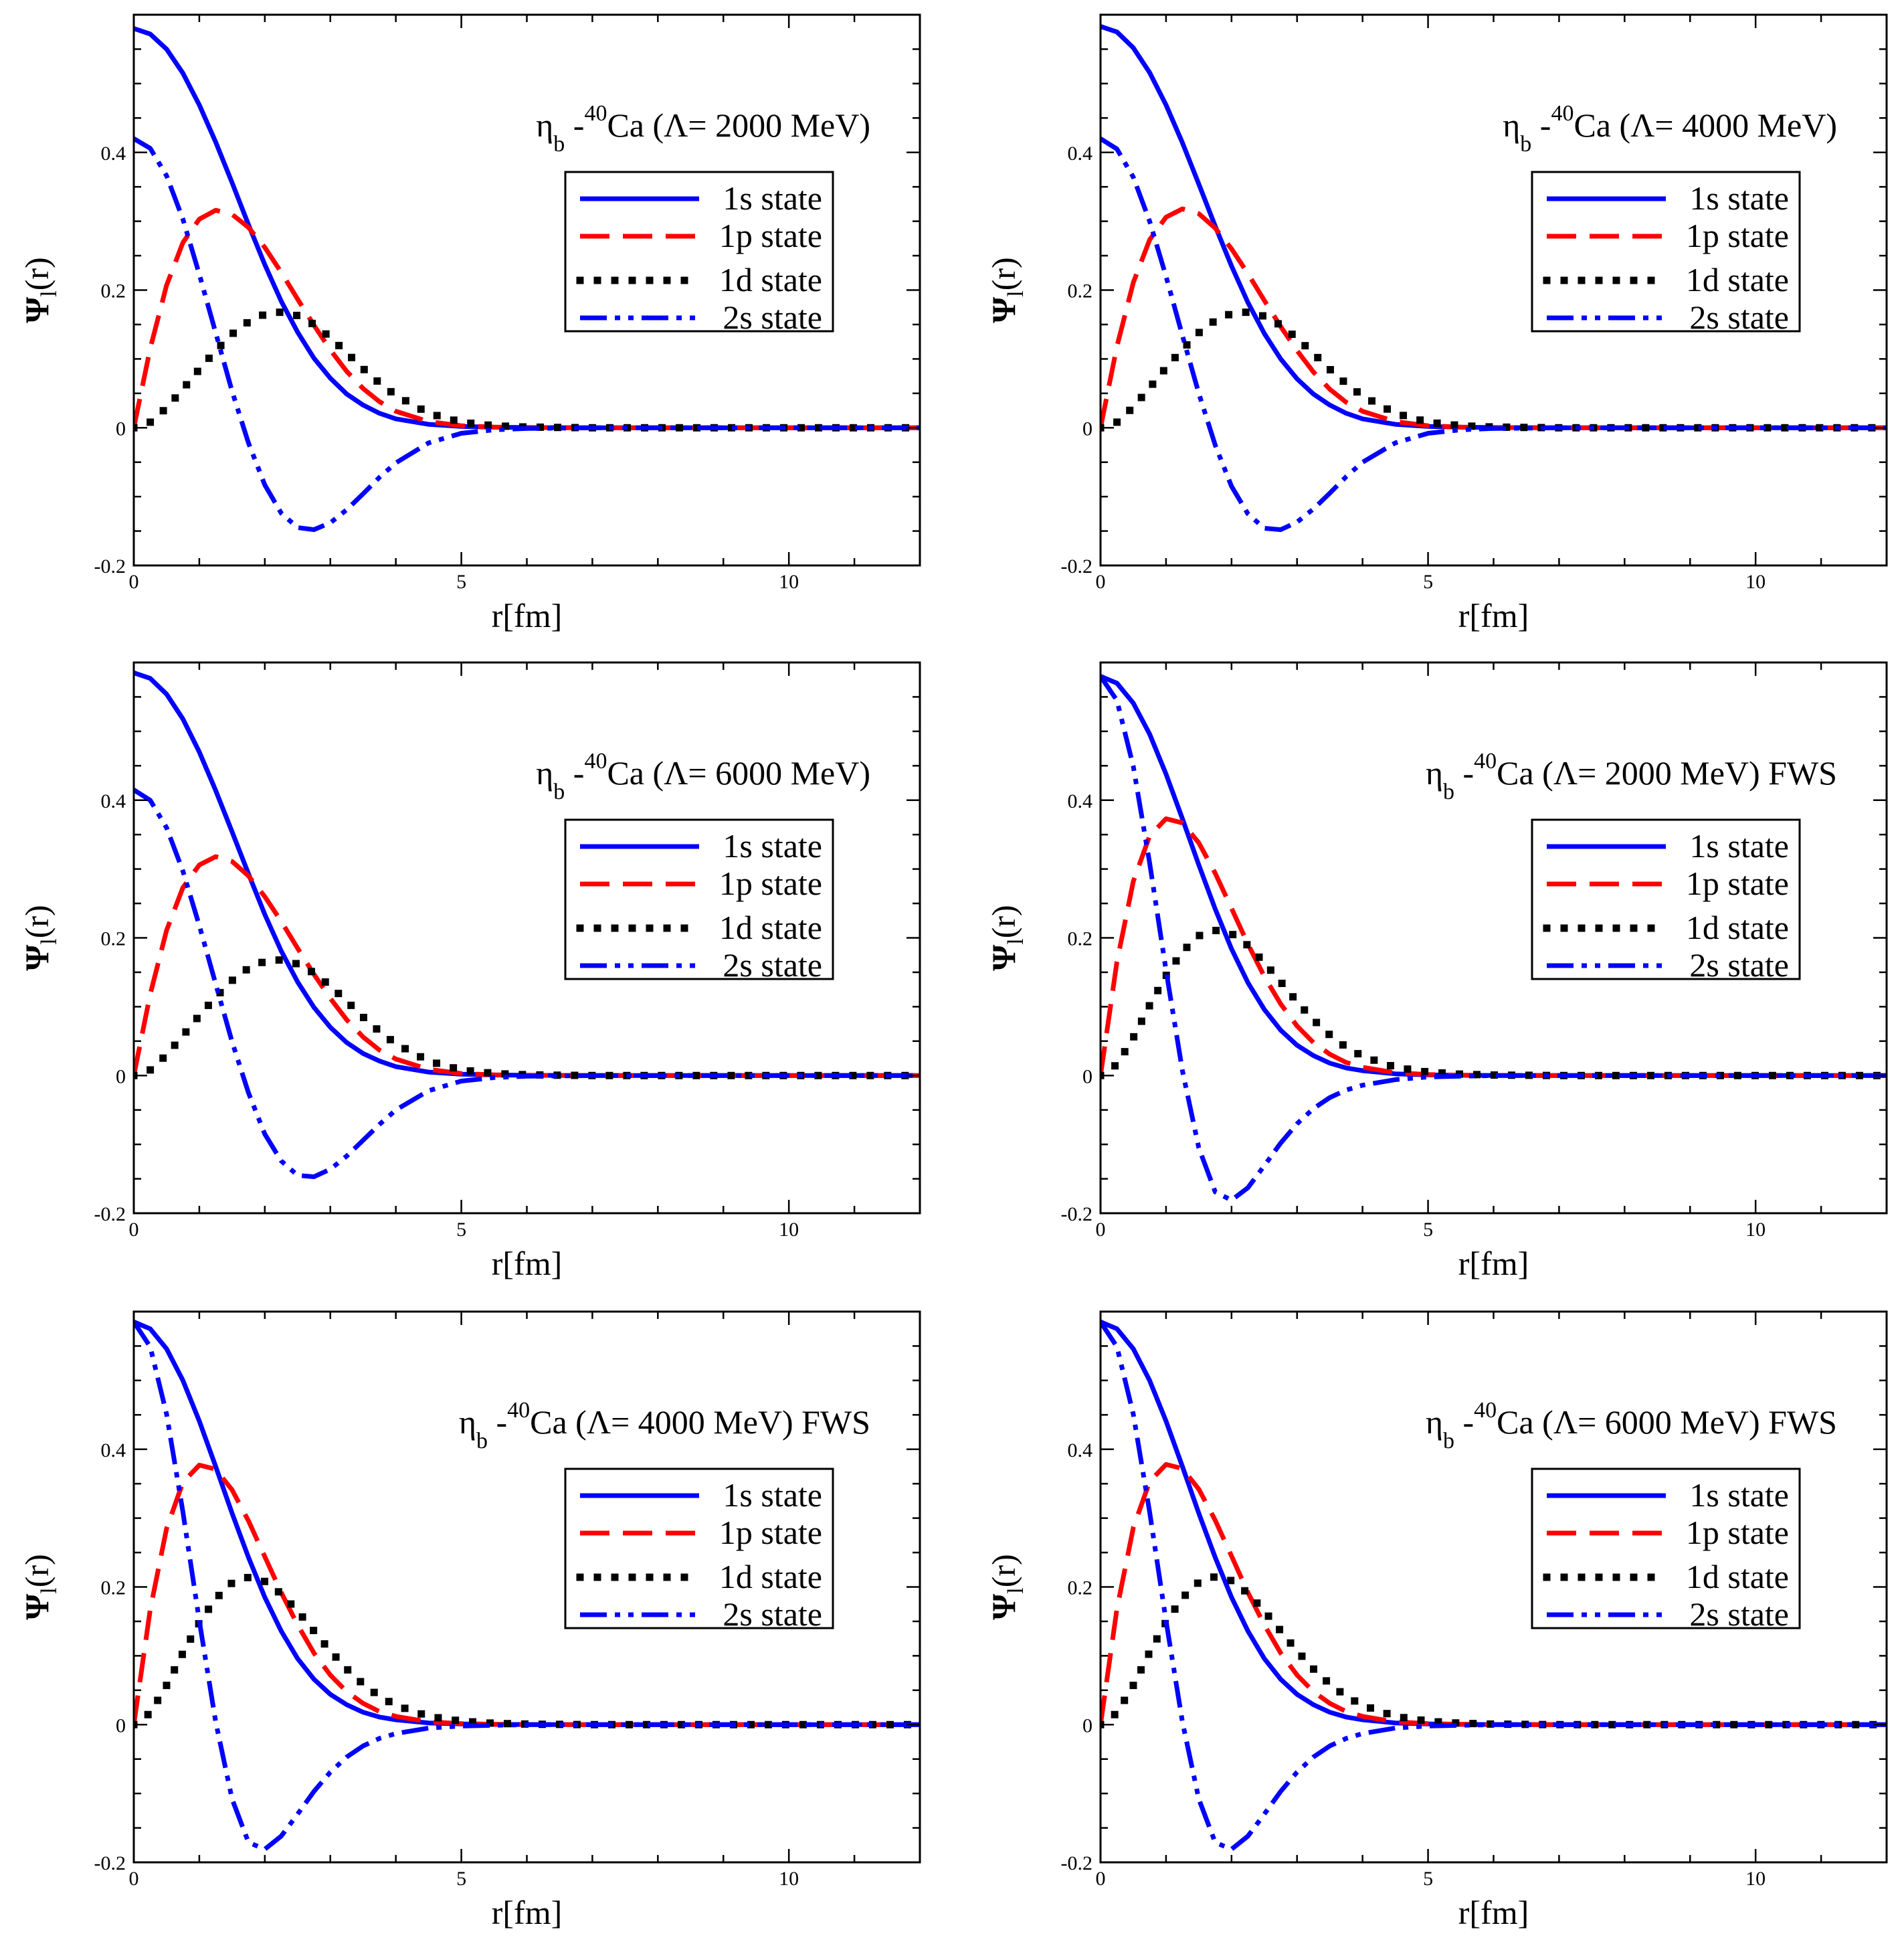 This screenshot has width=1904, height=1954. I want to click on title-rest: (Λ= 6000 MeV) FWS, so click(1685, 1422).